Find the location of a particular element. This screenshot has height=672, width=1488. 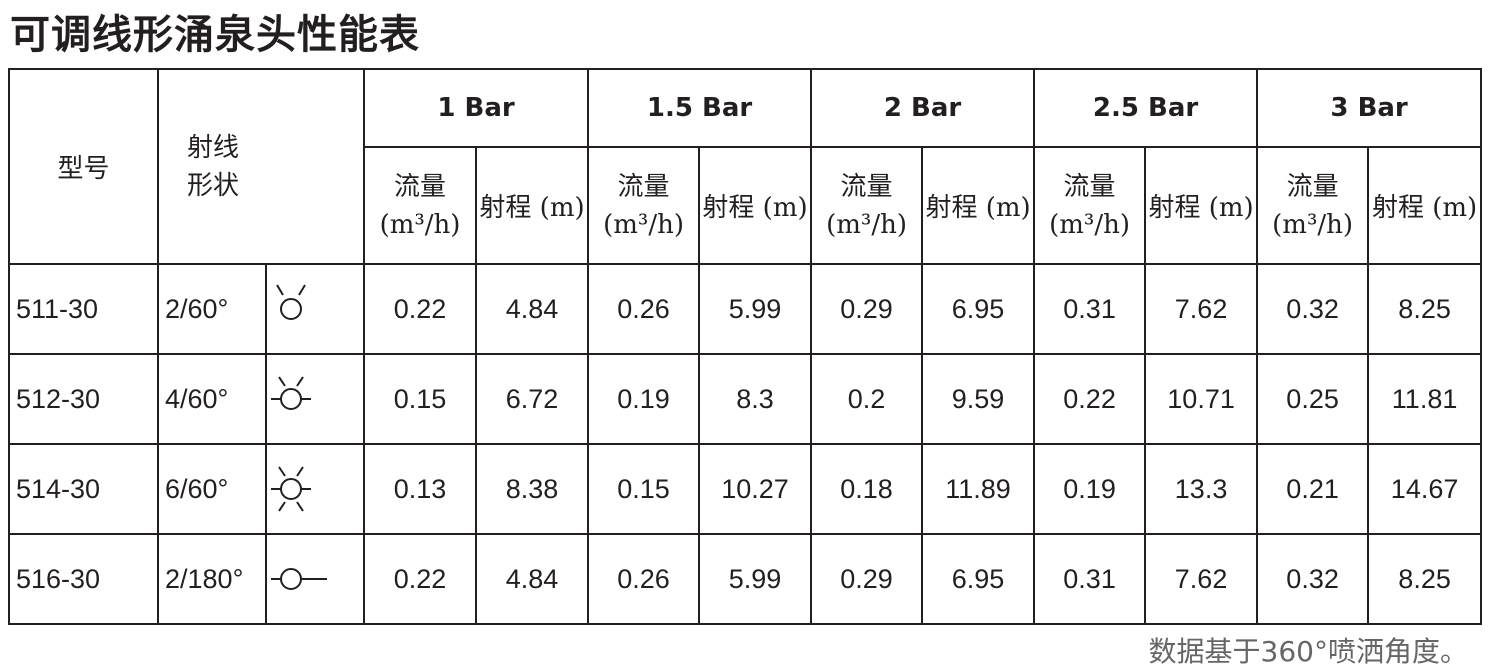

pressure-header: 2.5 Bar is located at coordinates (1146, 108).